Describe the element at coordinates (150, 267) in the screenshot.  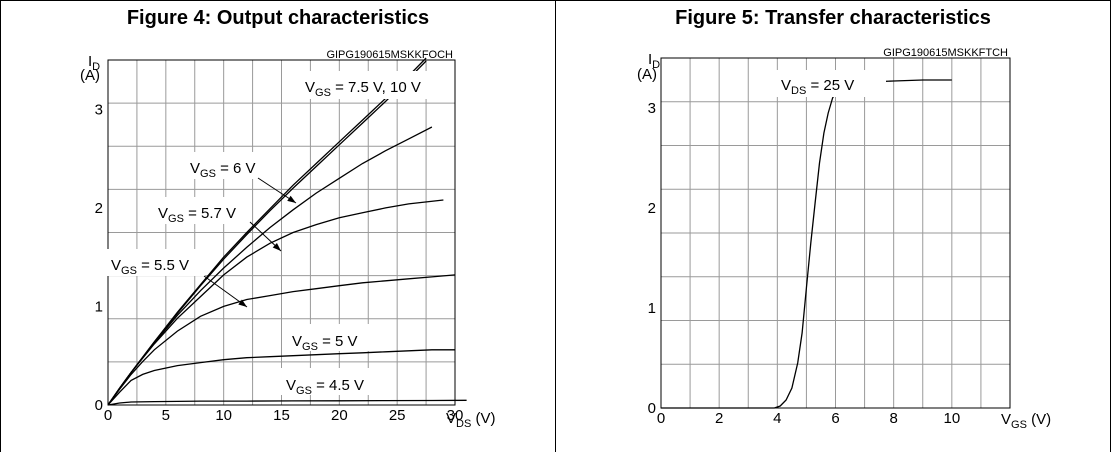
I see `series-annotation: VGS = 5.5 V` at that location.